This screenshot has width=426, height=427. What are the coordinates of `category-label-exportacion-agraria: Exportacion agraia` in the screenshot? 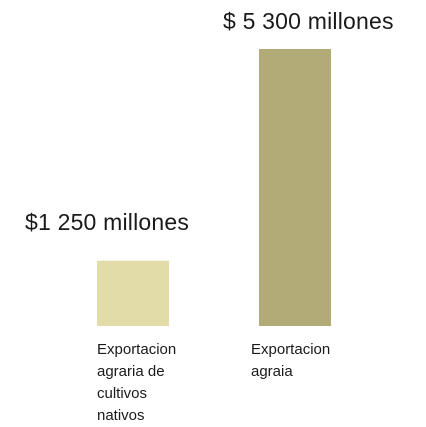 It's located at (291, 360).